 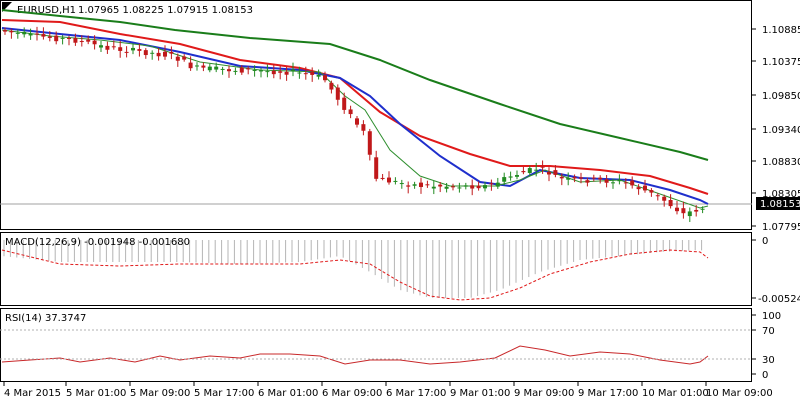 What do you see at coordinates (352, 393) in the screenshot?
I see `time-label: 6 Mar 09:00` at bounding box center [352, 393].